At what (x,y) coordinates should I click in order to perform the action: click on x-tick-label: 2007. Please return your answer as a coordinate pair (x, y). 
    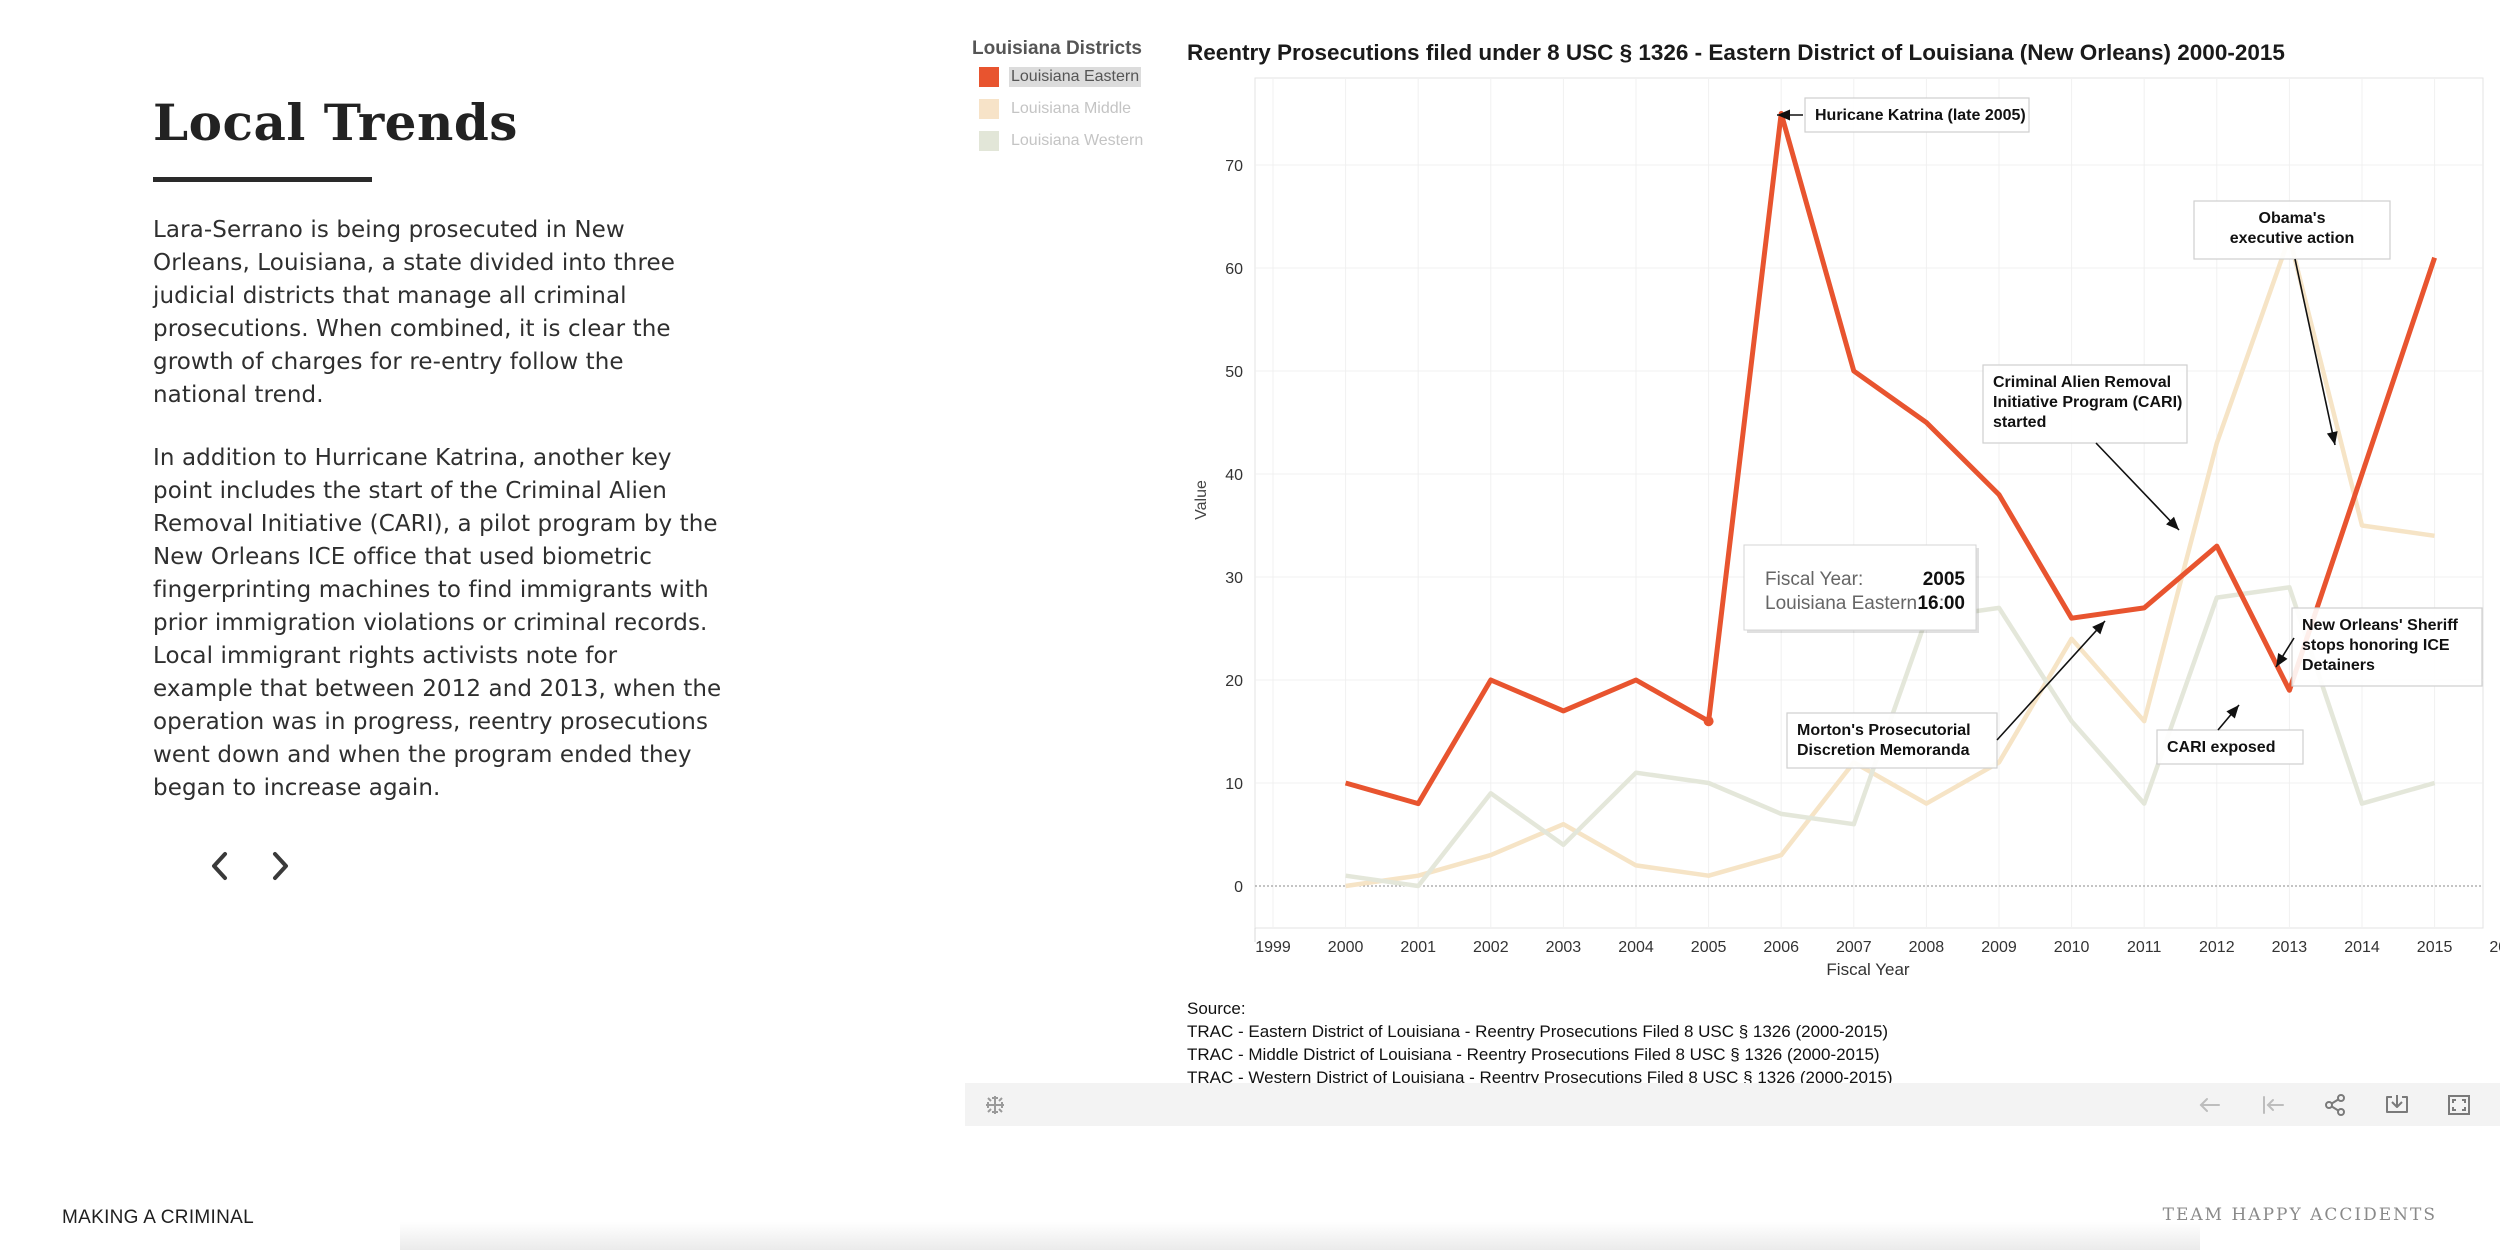
    Looking at the image, I should click on (1854, 947).